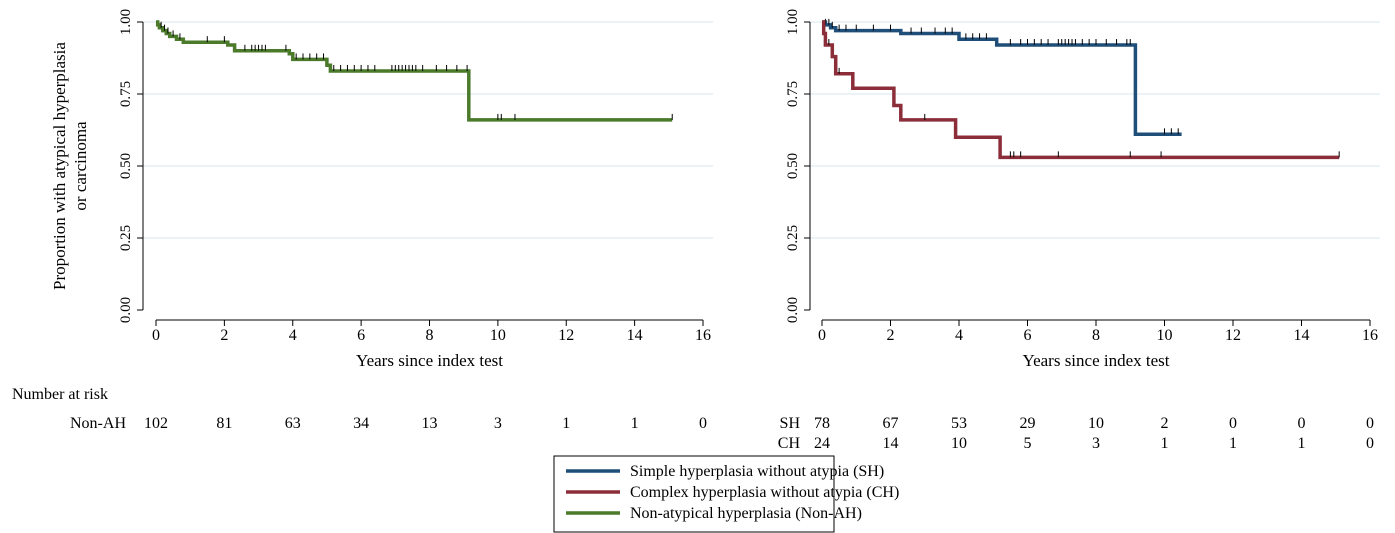 This screenshot has width=1395, height=533. I want to click on risk-value: 67, so click(891, 423).